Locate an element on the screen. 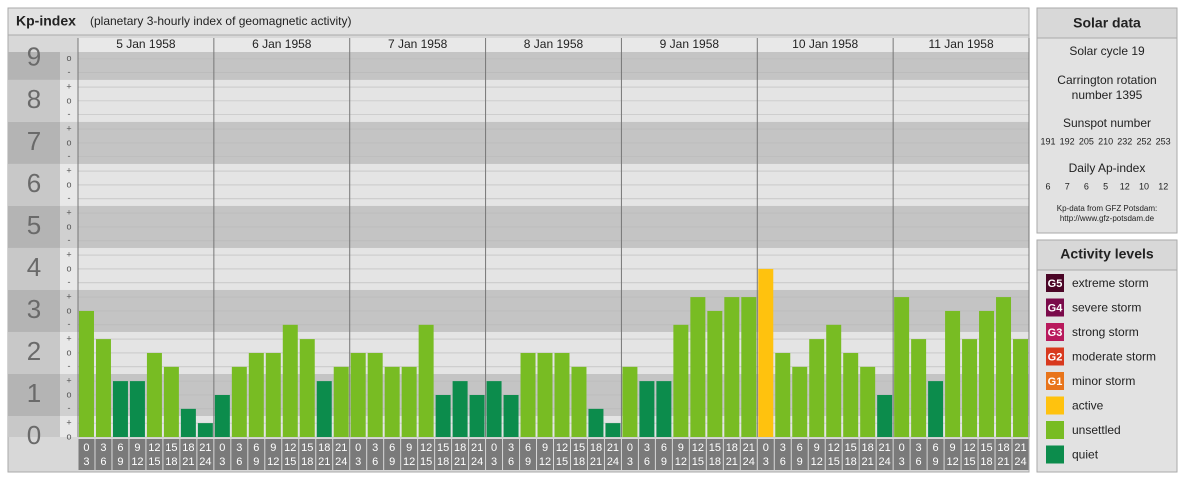 This screenshot has width=1184, height=480. solar-text: Kp-data from GFZ Potsdam: is located at coordinates (1107, 208).